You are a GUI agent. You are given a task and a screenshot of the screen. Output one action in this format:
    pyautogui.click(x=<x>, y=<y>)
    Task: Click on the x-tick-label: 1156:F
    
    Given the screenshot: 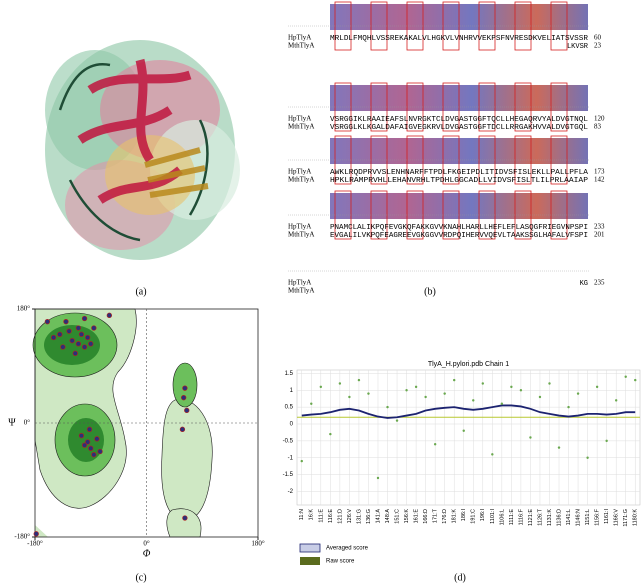 What is the action you would take?
    pyautogui.click(x=598, y=516)
    